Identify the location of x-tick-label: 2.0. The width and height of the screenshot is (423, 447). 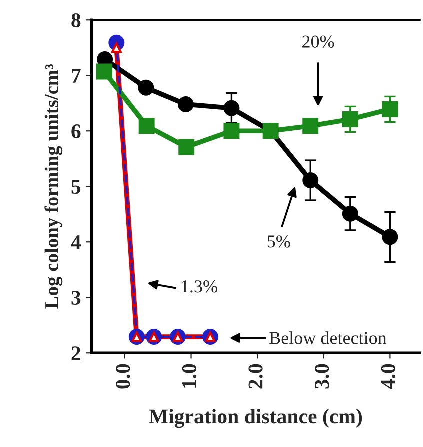
(255, 376).